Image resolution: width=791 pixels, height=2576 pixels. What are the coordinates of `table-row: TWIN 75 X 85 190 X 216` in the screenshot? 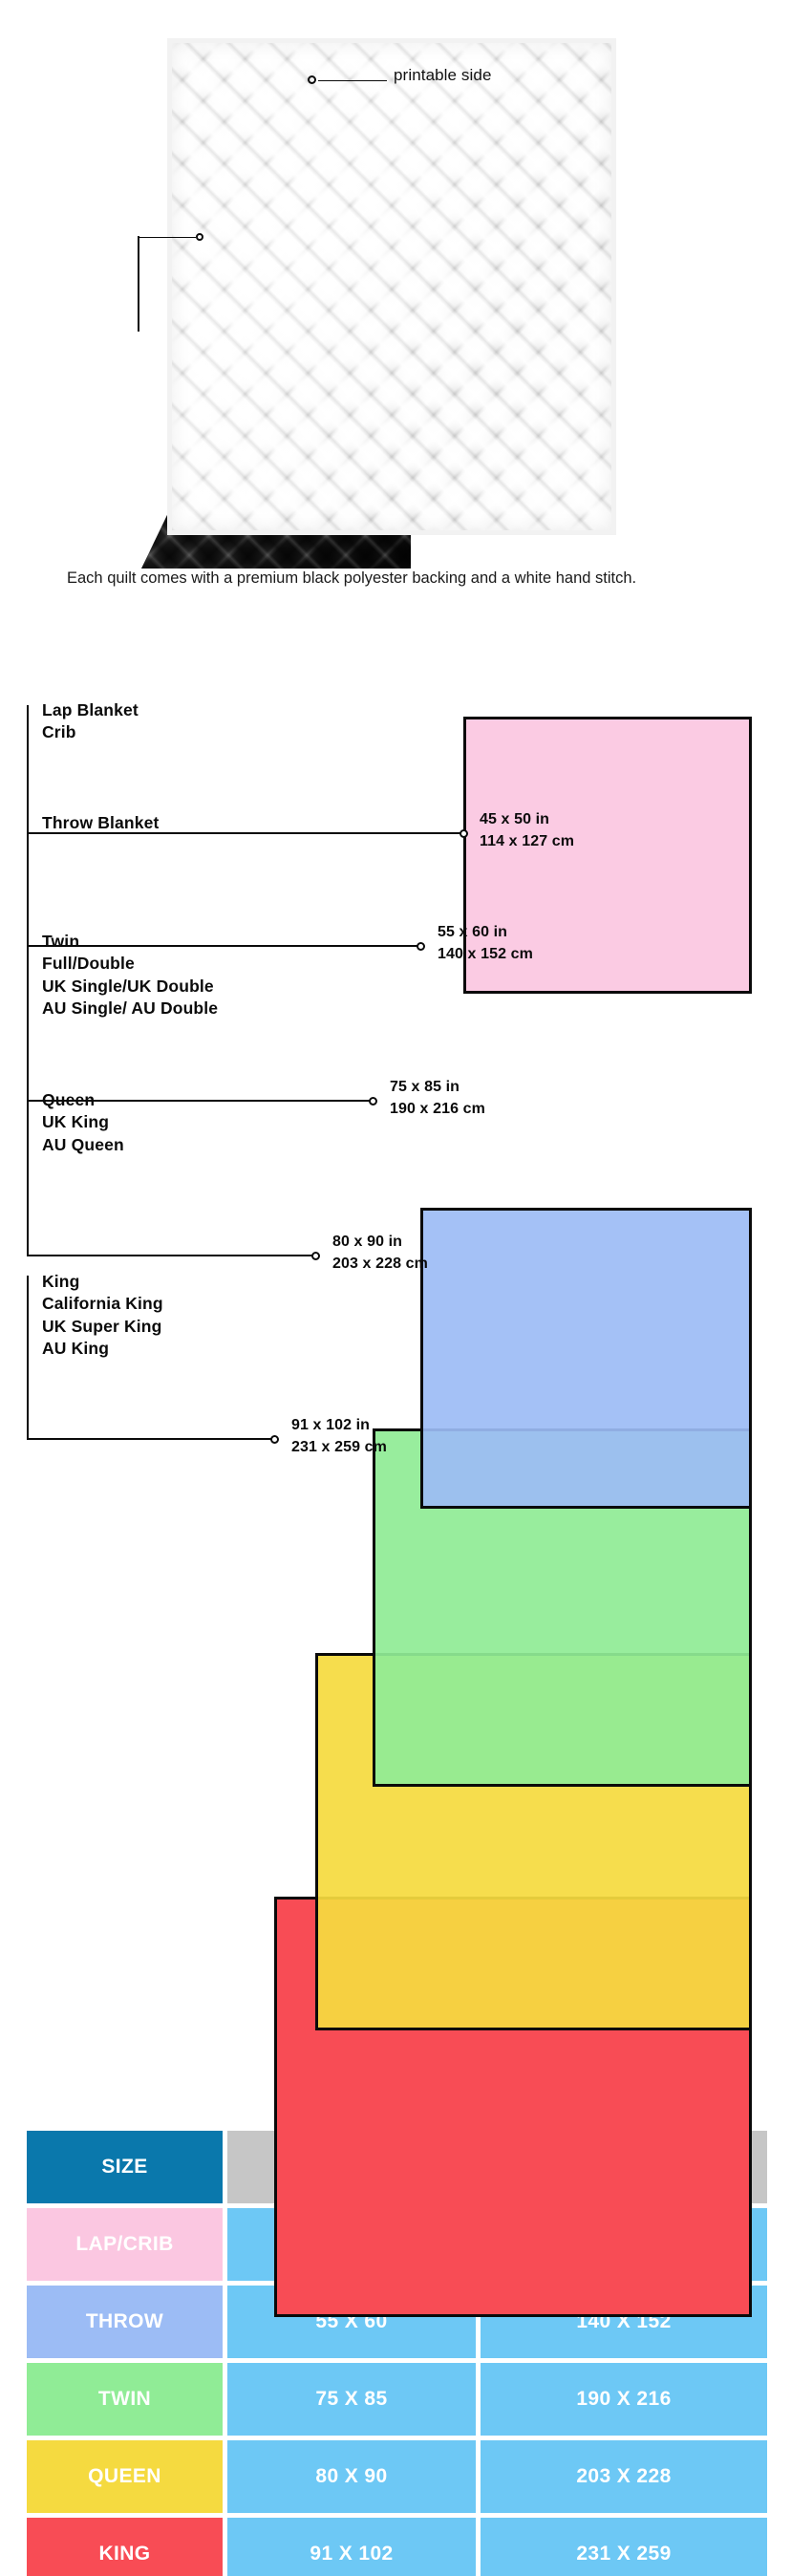 It's located at (397, 2399).